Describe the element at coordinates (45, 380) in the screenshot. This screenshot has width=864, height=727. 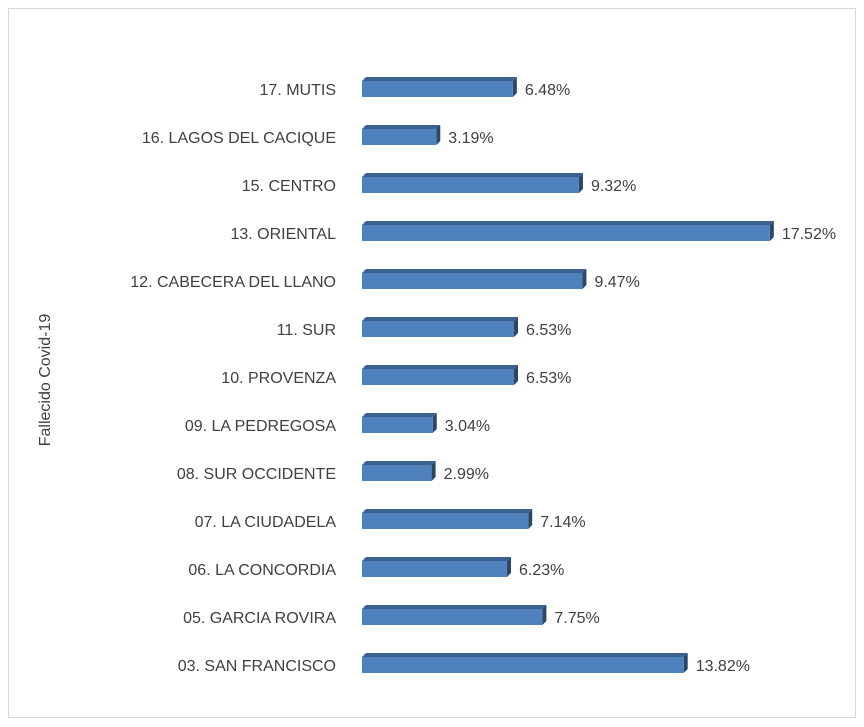
I see `y-axis-label: Fallecido Covid-19` at that location.